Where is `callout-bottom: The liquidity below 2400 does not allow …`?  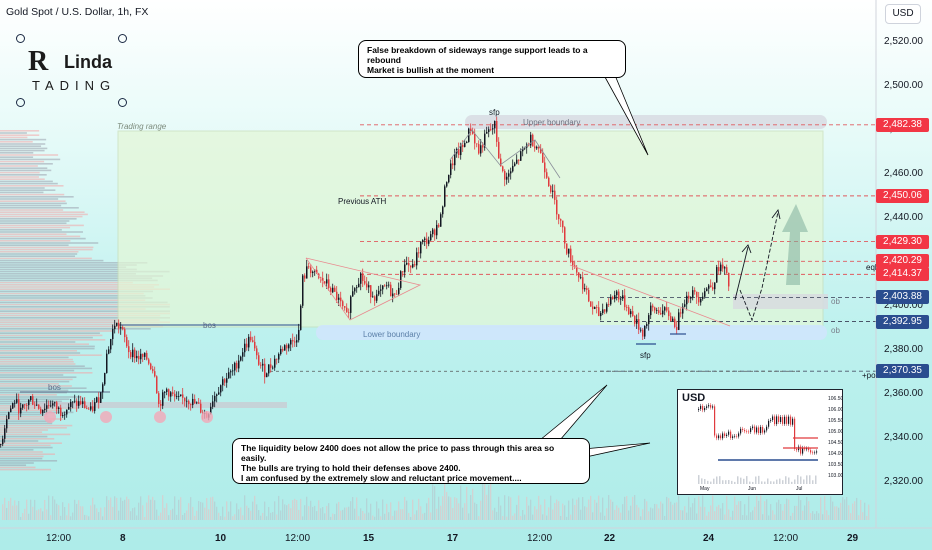
callout-bottom: The liquidity below 2400 does not allow … is located at coordinates (411, 461).